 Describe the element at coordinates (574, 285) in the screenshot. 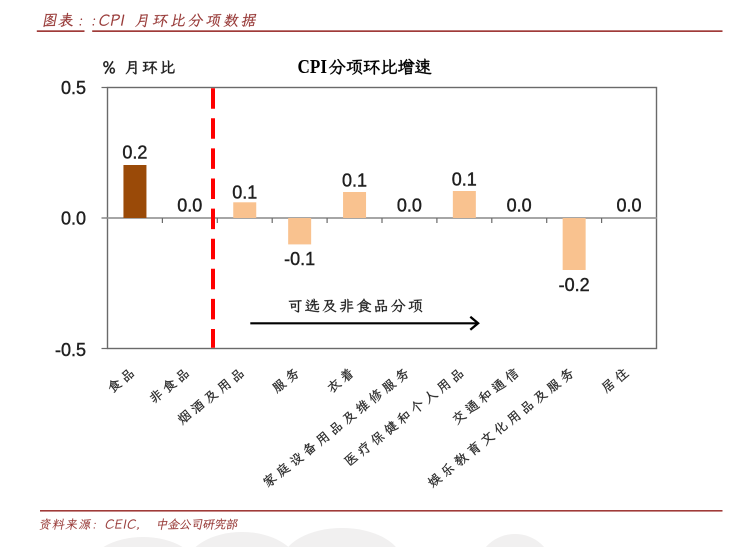

I see `svg-text: -0.2` at that location.